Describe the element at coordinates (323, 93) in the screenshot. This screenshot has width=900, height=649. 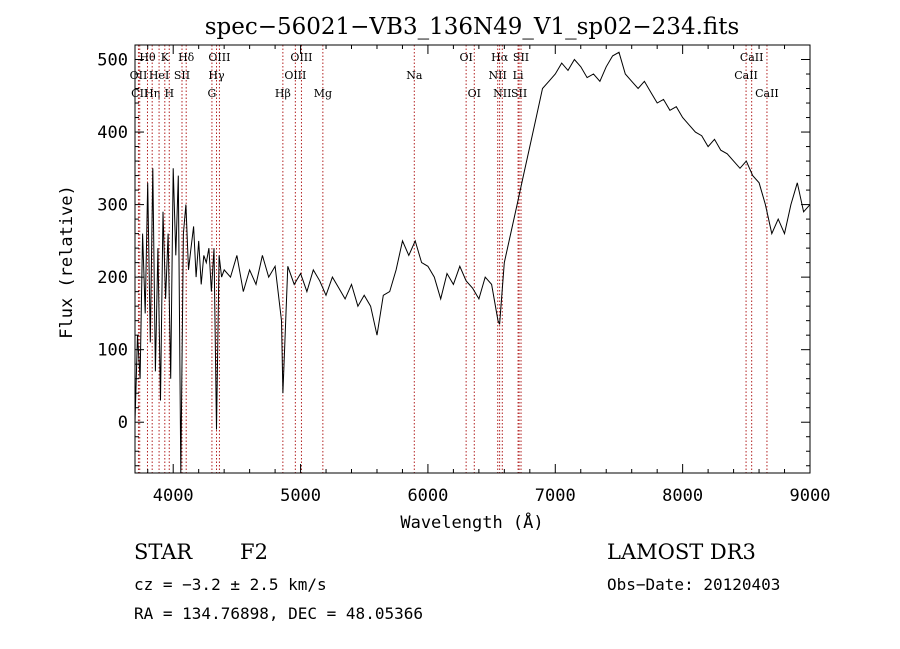
I see `marker-label-15: Mg` at that location.